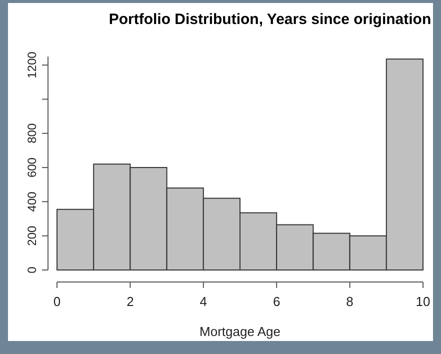  Describe the element at coordinates (32, 64) in the screenshot. I see `y-tick-label: 1200` at that location.